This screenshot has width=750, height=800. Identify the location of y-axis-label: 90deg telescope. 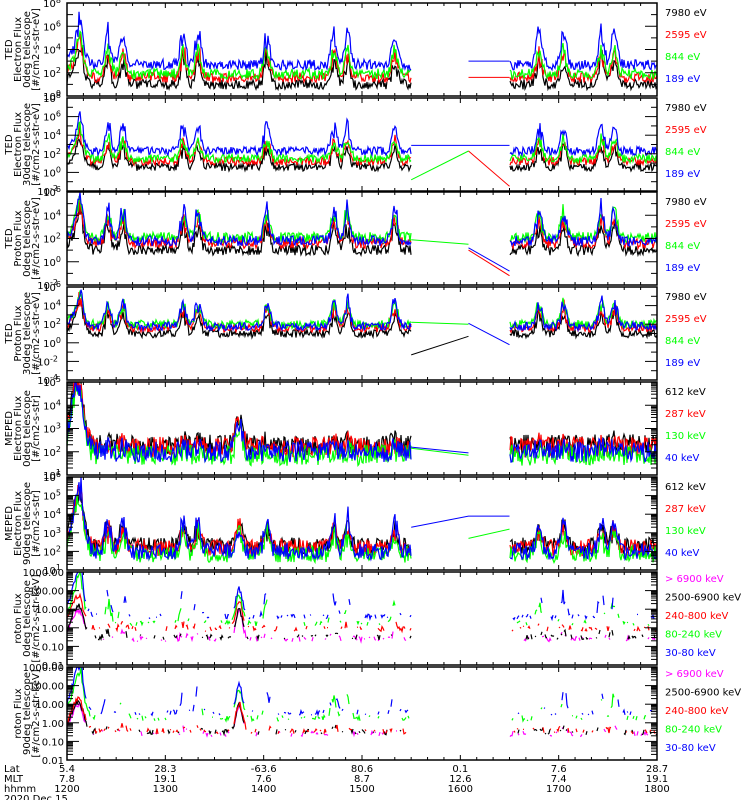
(27, 713).